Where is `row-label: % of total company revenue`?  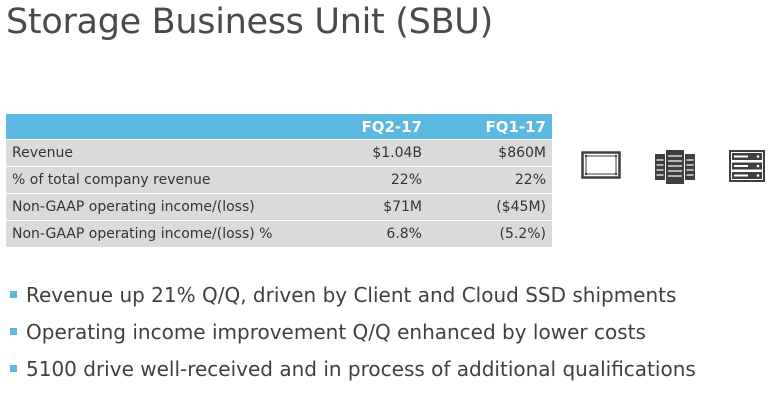 row-label: % of total company revenue is located at coordinates (155, 180).